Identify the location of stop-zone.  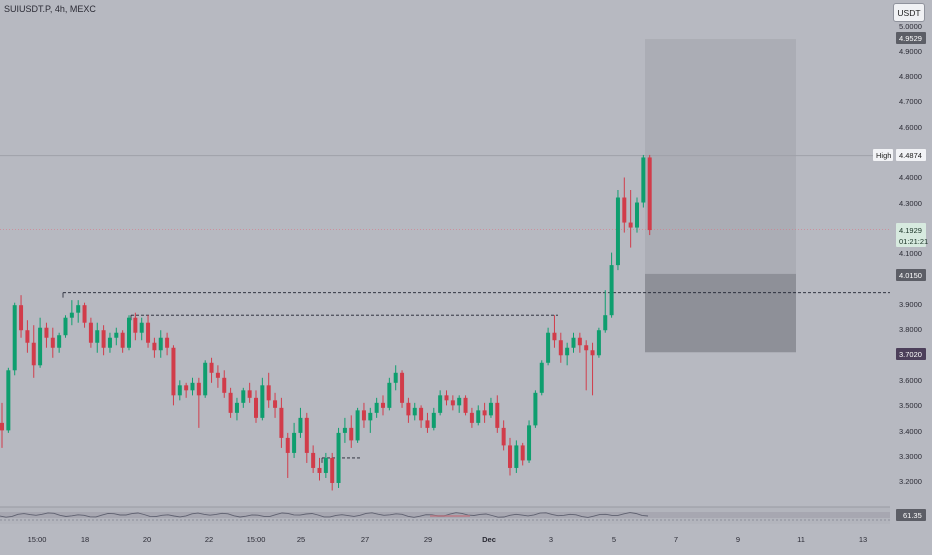
(720, 313).